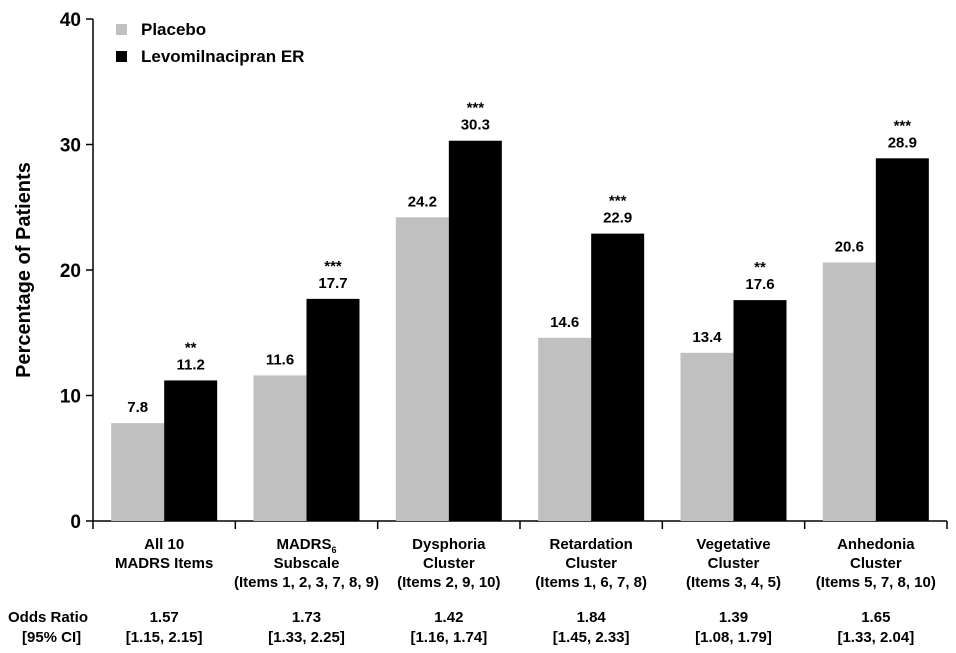 The width and height of the screenshot is (956, 653). Describe the element at coordinates (733, 544) in the screenshot. I see `category-label: Vegetative` at that location.